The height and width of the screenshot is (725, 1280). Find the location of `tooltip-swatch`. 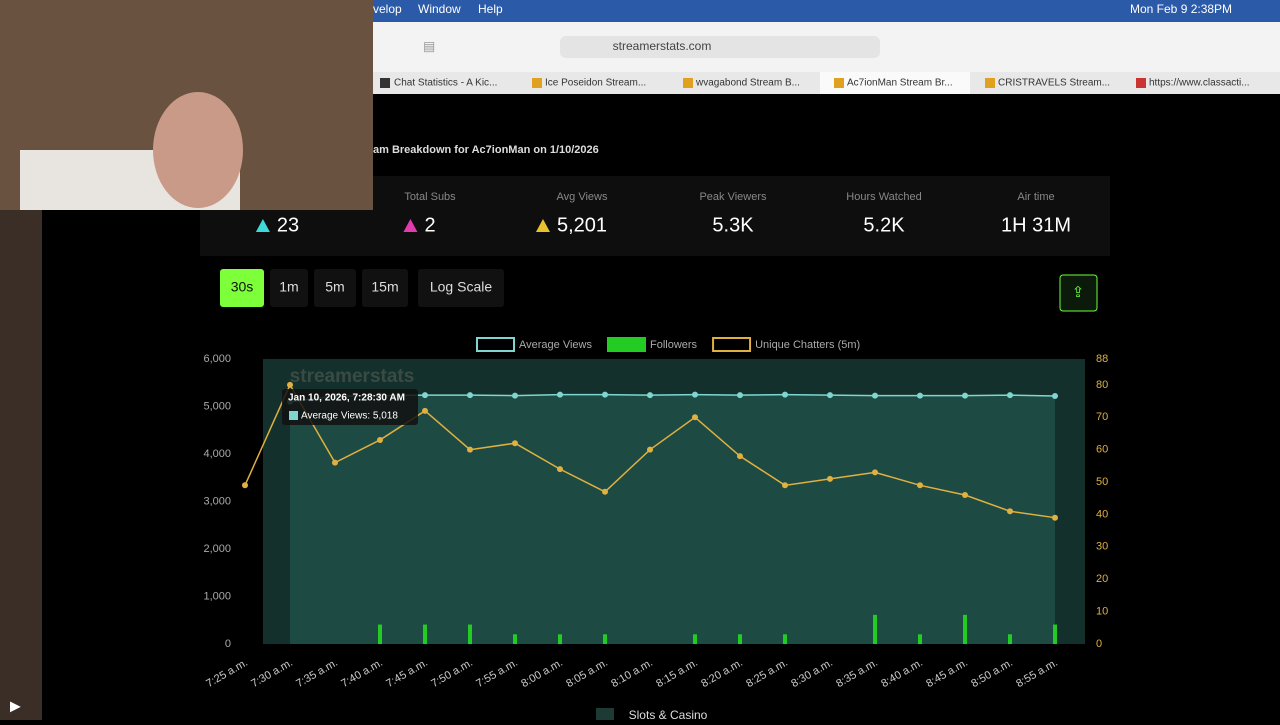

tooltip-swatch is located at coordinates (293, 415).